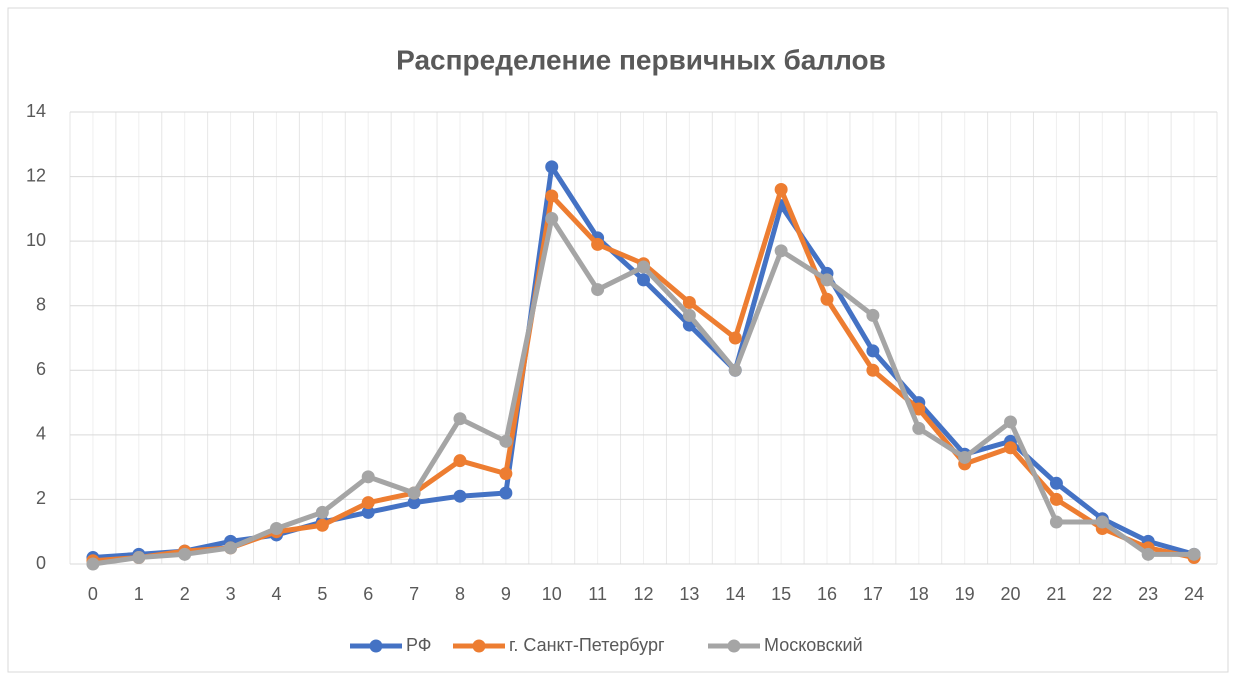 The image size is (1237, 680). Describe the element at coordinates (873, 594) in the screenshot. I see `x-tick-label: 17` at that location.